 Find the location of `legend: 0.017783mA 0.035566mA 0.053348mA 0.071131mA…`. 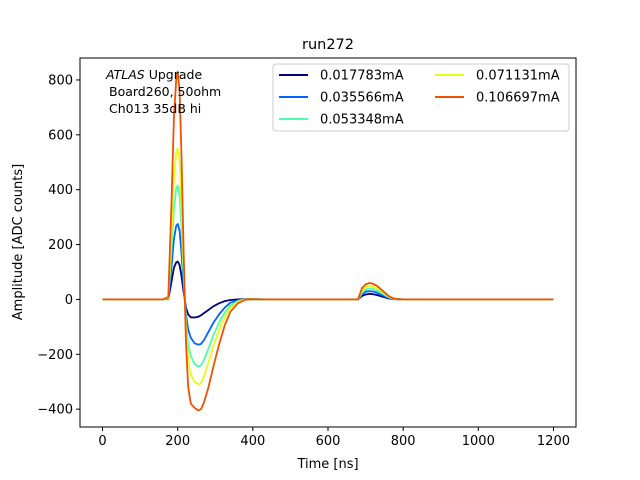

legend: 0.017783mA 0.035566mA 0.053348mA 0.071131mA… is located at coordinates (421, 97).